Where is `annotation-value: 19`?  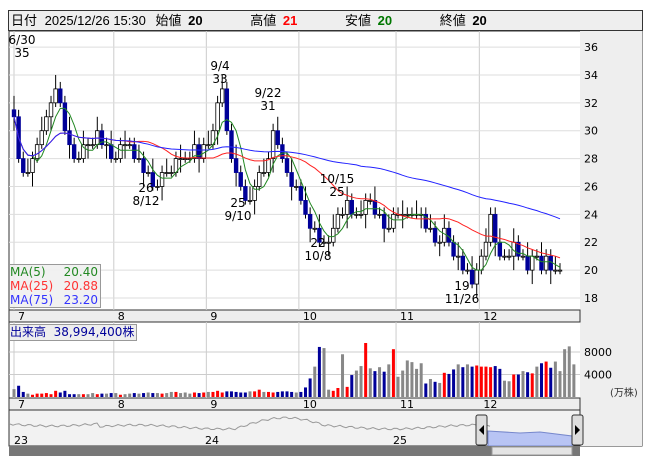 annotation-value: 19 is located at coordinates (461, 286).